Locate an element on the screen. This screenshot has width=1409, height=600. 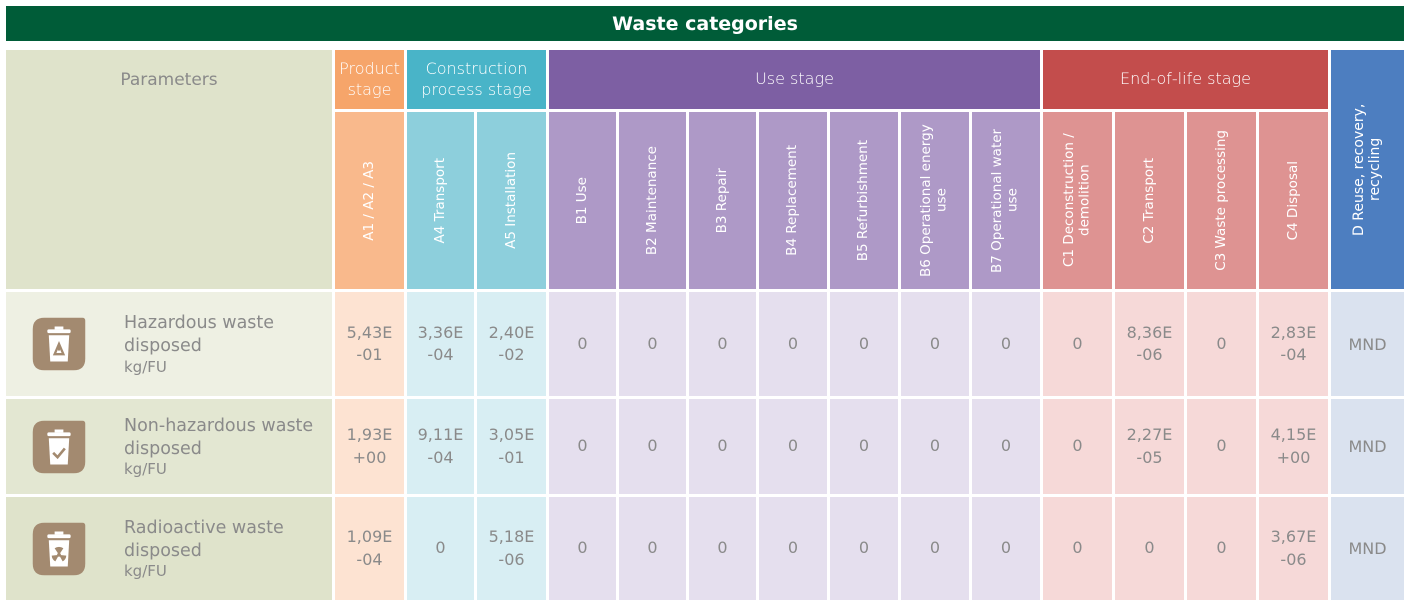
stage-header: Use stage is located at coordinates (794, 79).